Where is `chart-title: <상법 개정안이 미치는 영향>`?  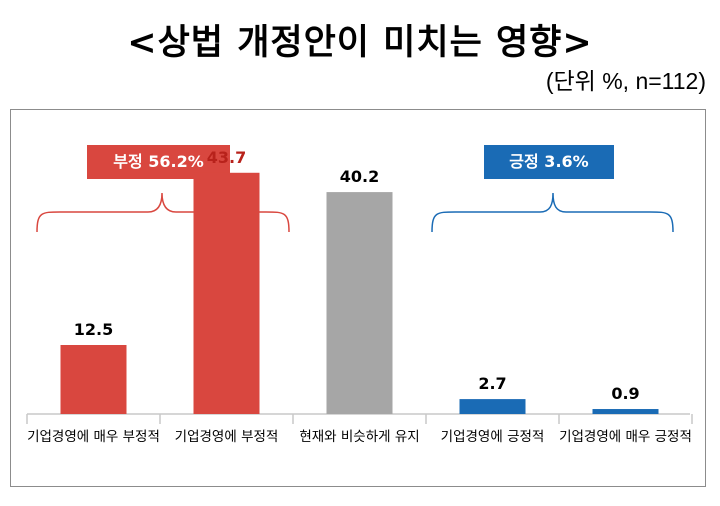 chart-title: <상법 개정안이 미치는 영향> is located at coordinates (360, 43).